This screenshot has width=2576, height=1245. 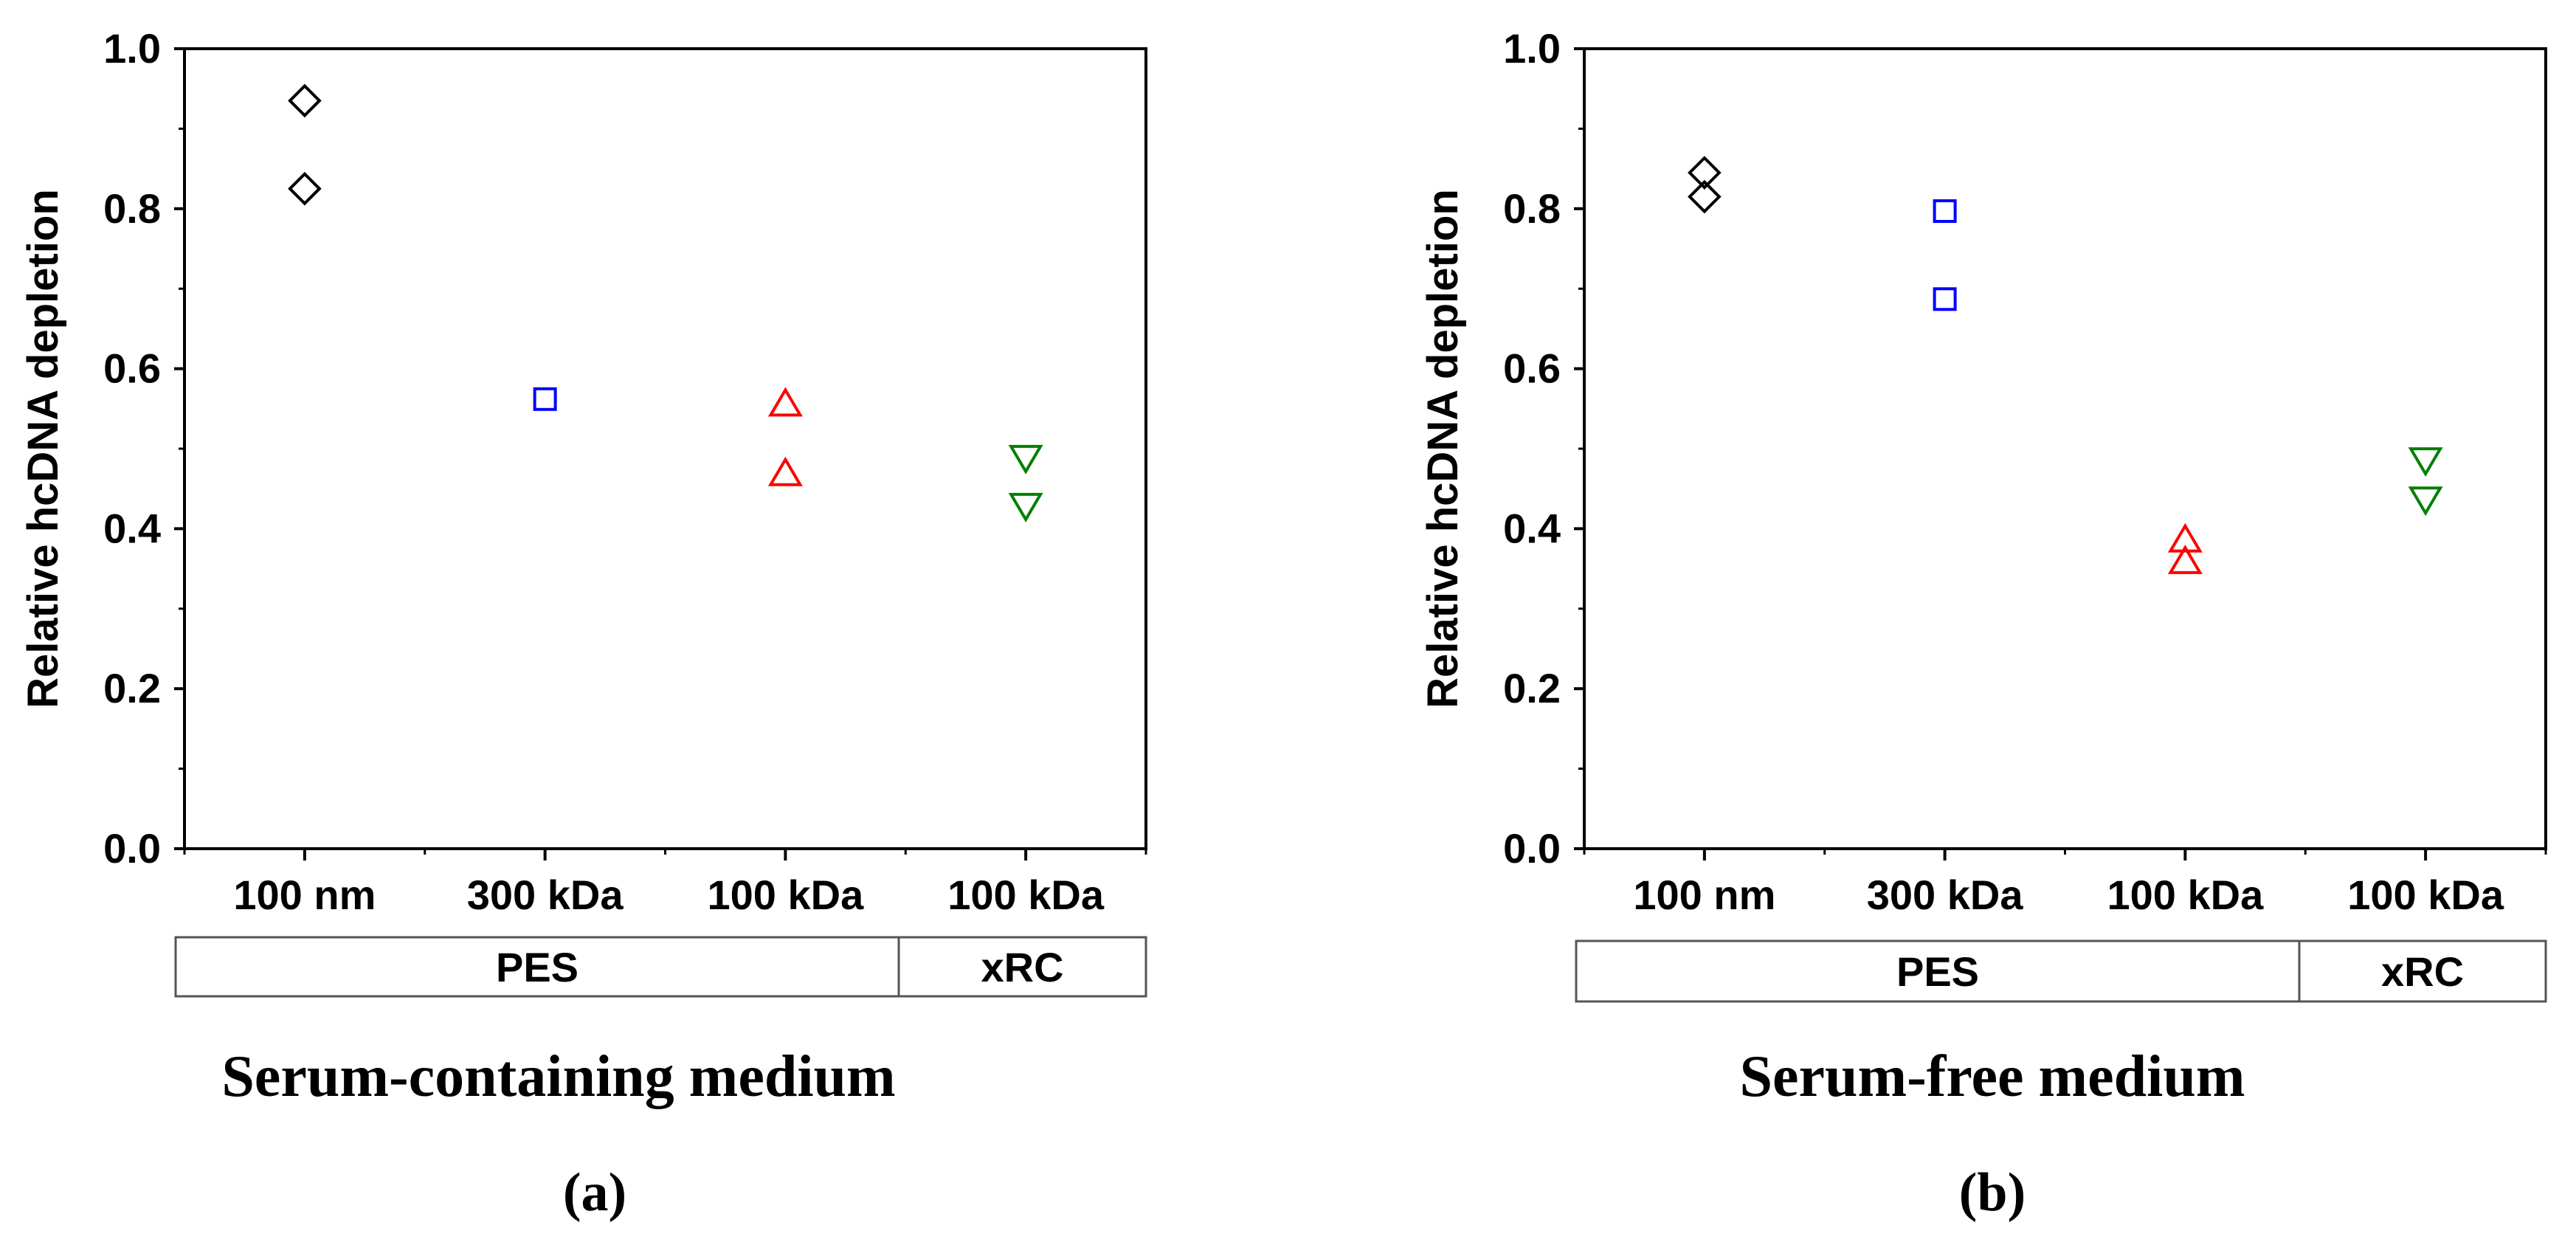 I want to click on panel-label: (b), so click(x=1992, y=1192).